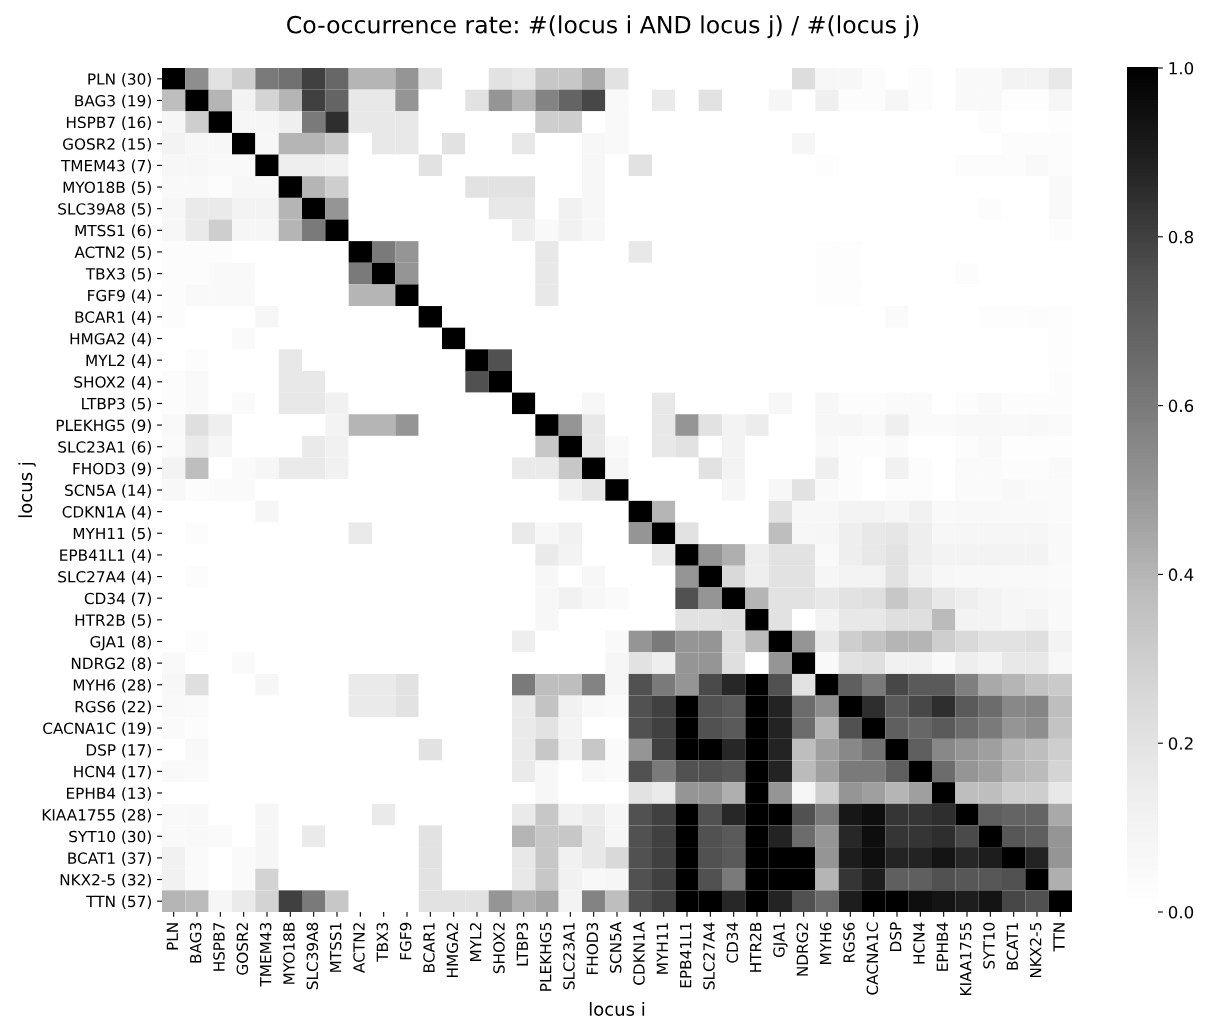  Describe the element at coordinates (1181, 406) in the screenshot. I see `color-bar-label: 0.6` at that location.